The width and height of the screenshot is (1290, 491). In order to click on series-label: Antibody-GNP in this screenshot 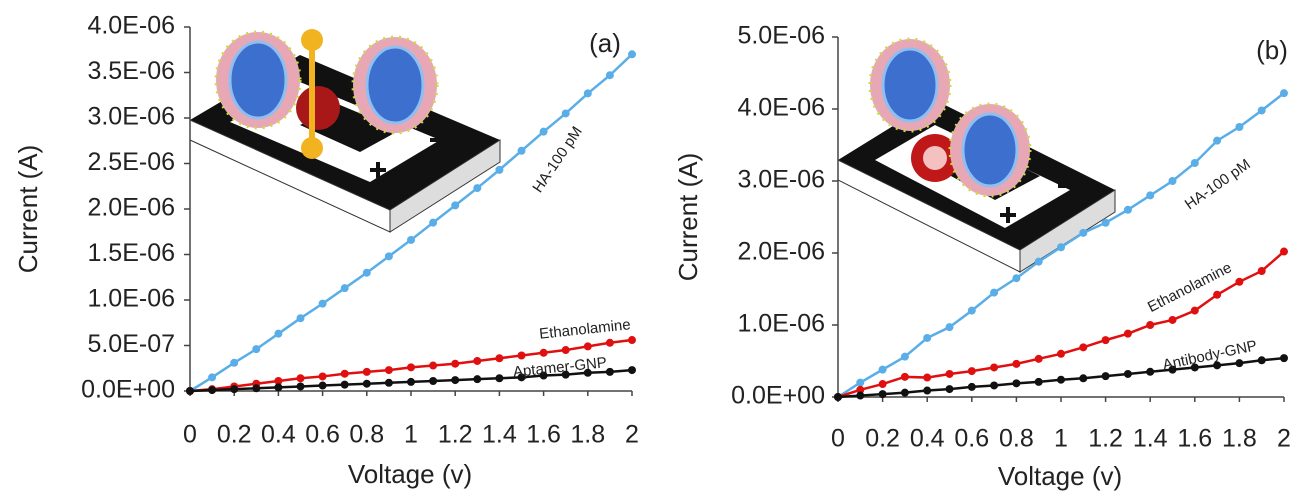, I will do `click(1209, 355)`.